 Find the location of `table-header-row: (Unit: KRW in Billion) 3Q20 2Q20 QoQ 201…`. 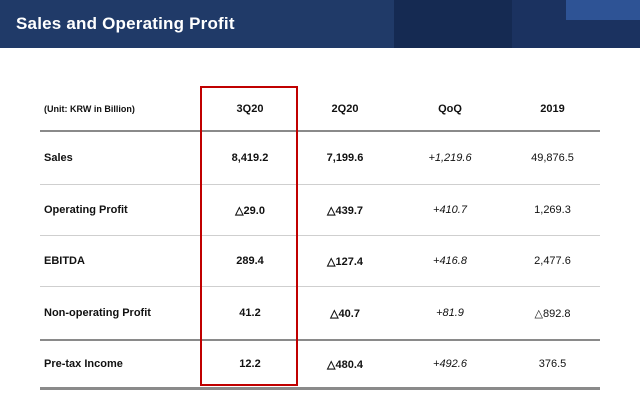

table-header-row: (Unit: KRW in Billion) 3Q20 2Q20 QoQ 201… is located at coordinates (320, 110).